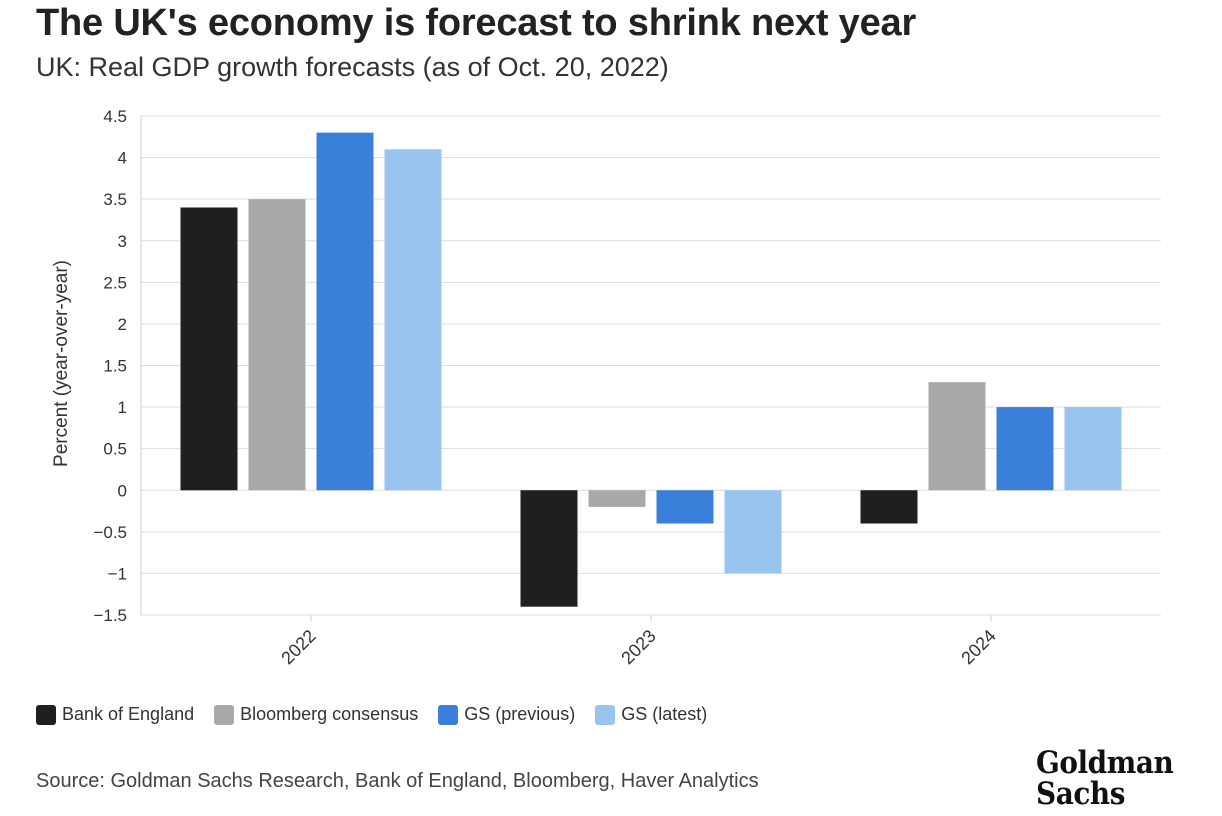 The image size is (1222, 816). I want to click on y-tick-label: 4.5, so click(115, 116).